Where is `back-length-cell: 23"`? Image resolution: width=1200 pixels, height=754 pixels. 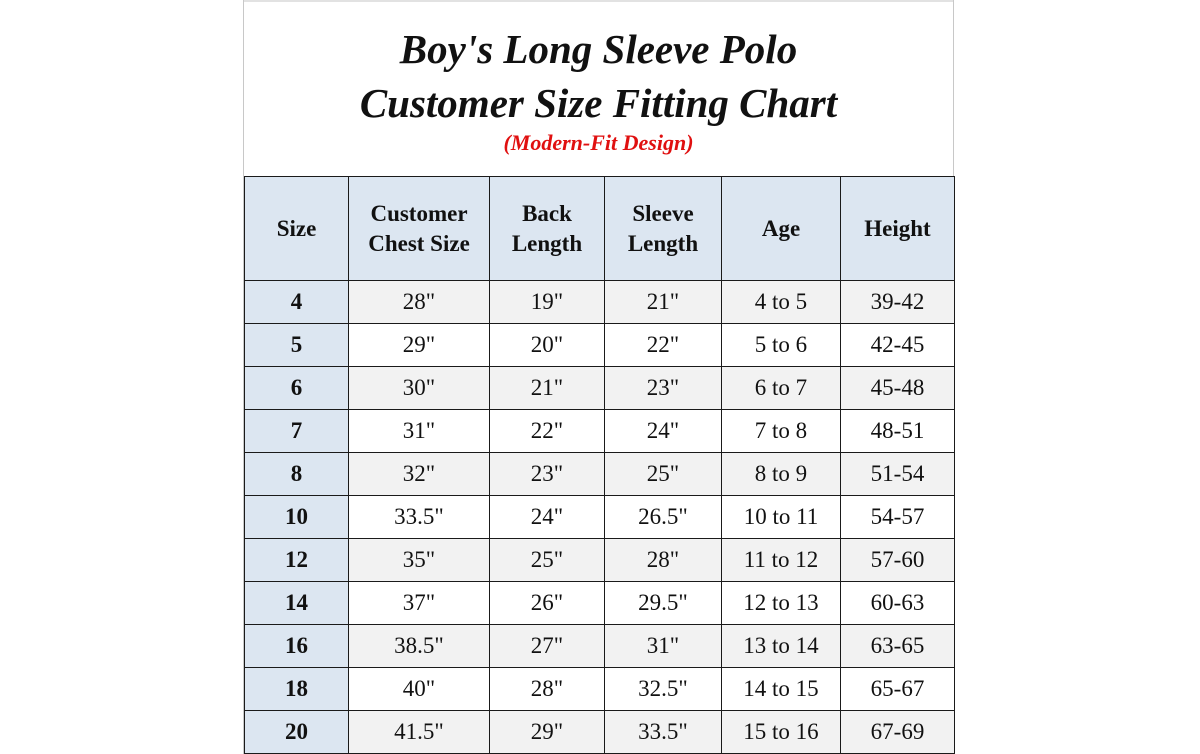 back-length-cell: 23" is located at coordinates (547, 474).